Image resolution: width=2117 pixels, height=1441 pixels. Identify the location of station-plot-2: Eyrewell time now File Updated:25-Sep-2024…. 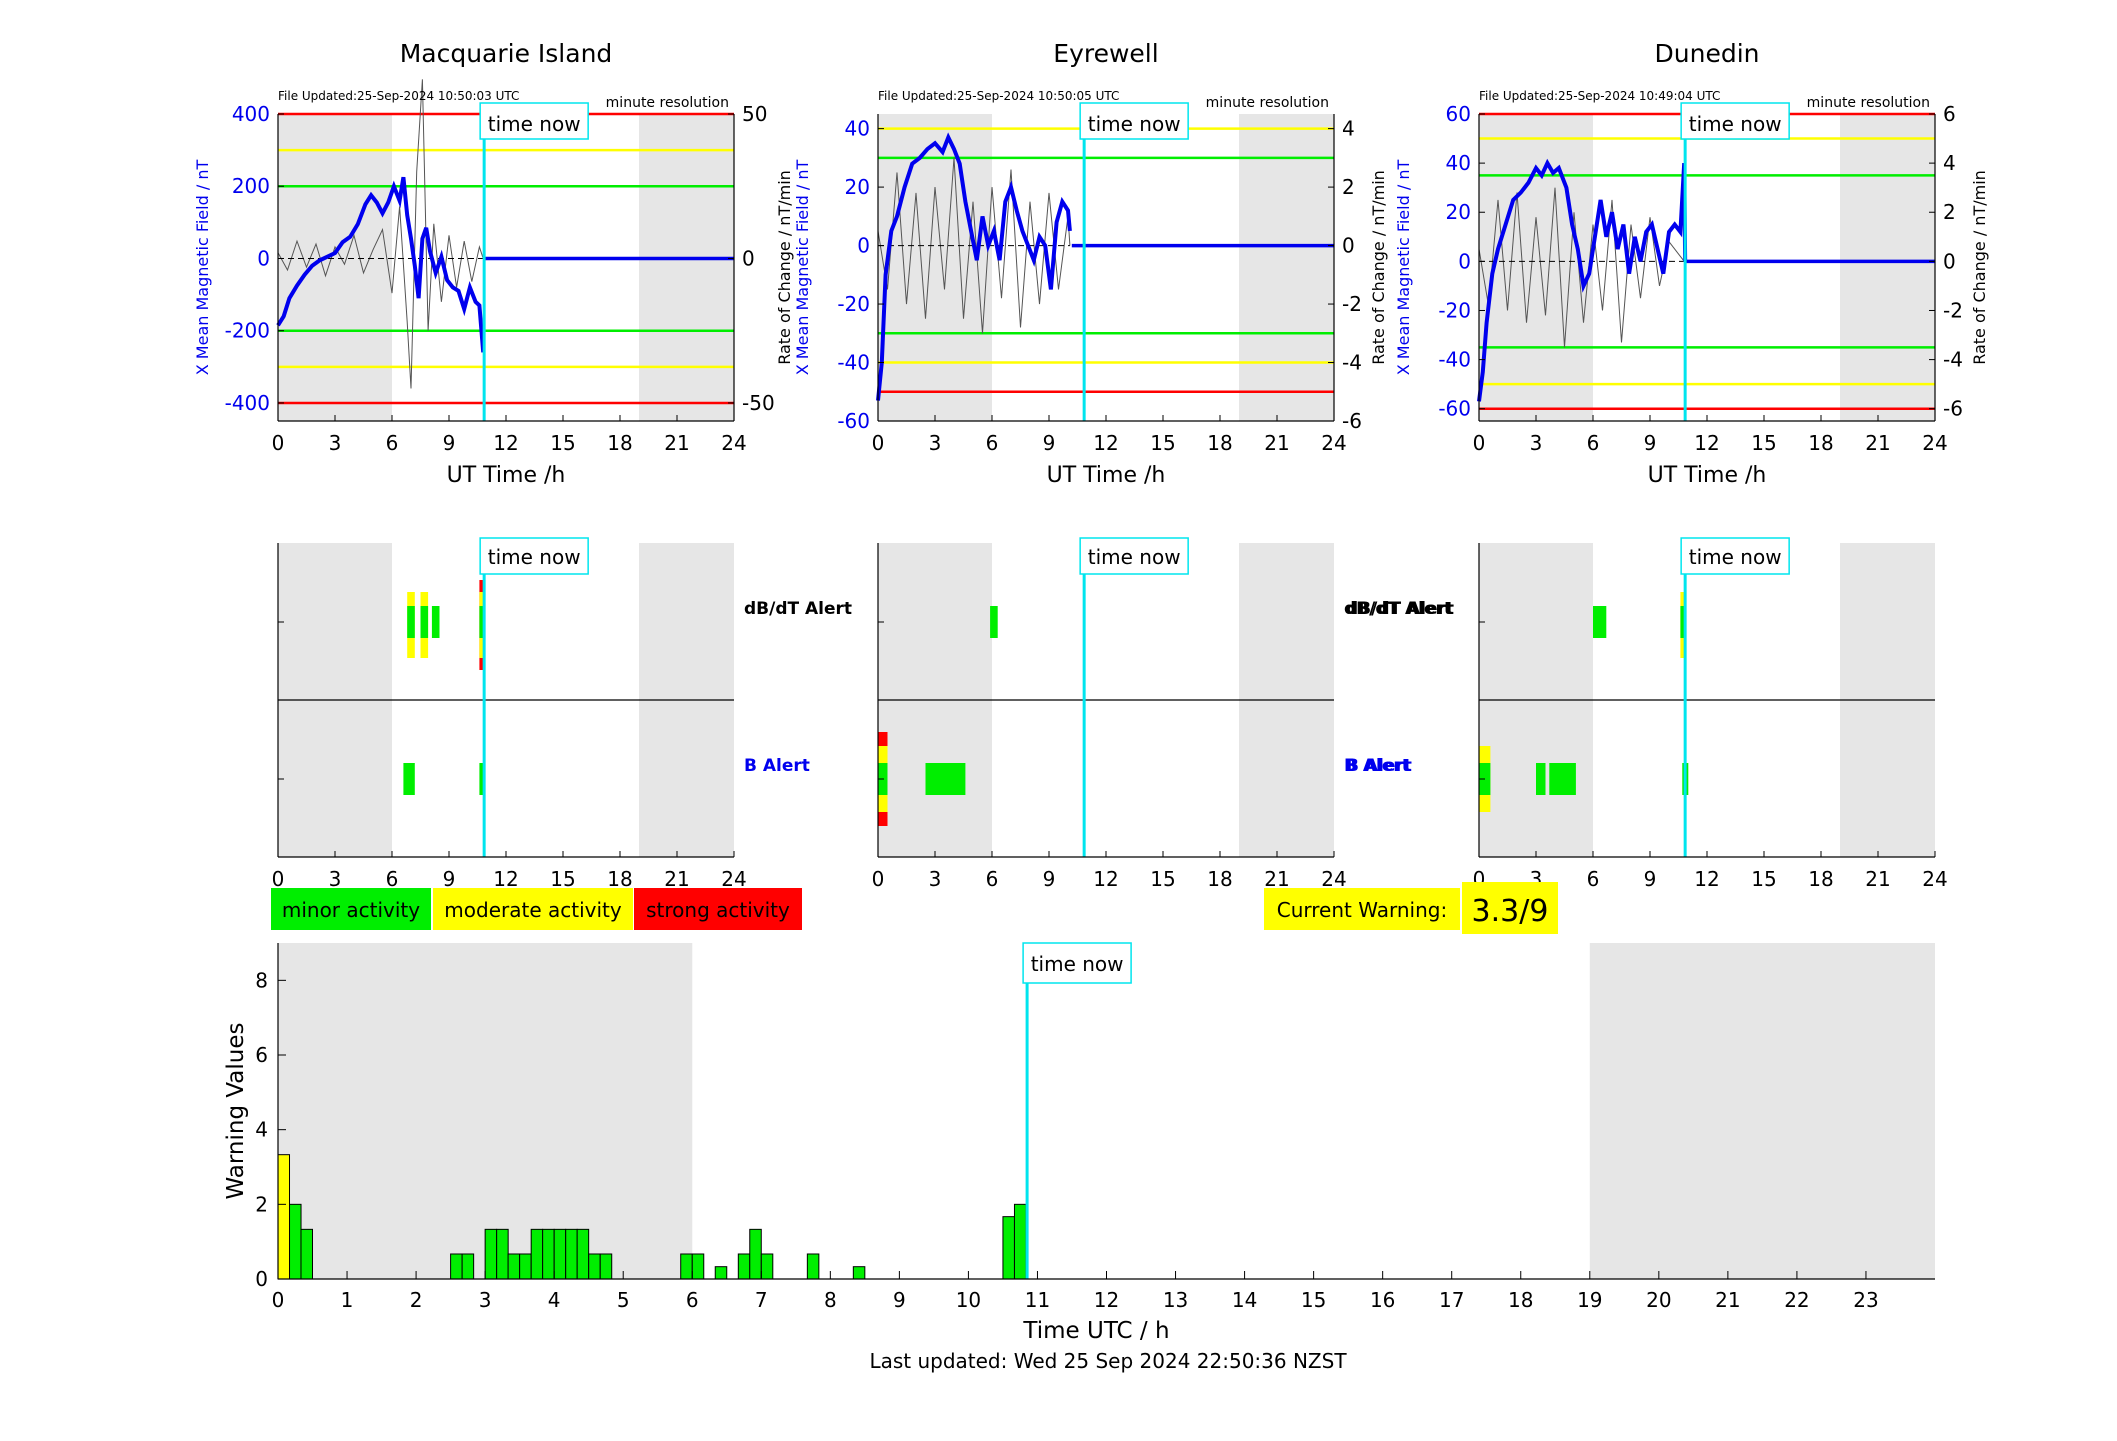
(1081, 263).